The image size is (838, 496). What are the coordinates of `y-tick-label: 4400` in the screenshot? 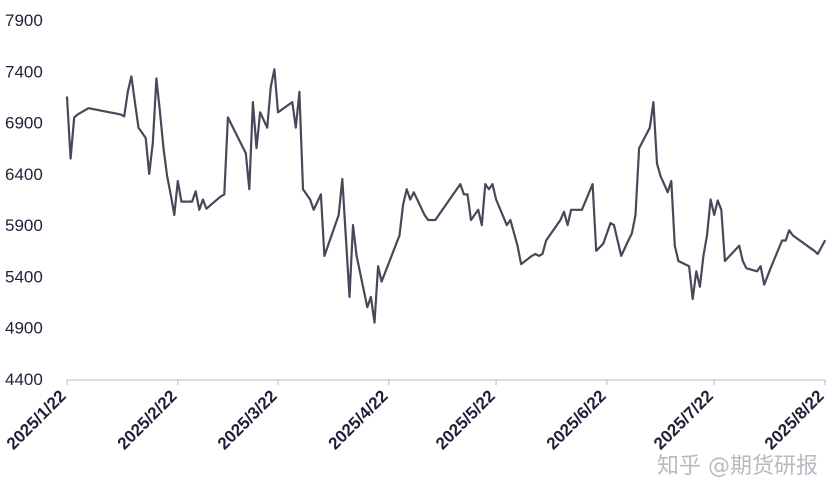 It's located at (24, 379).